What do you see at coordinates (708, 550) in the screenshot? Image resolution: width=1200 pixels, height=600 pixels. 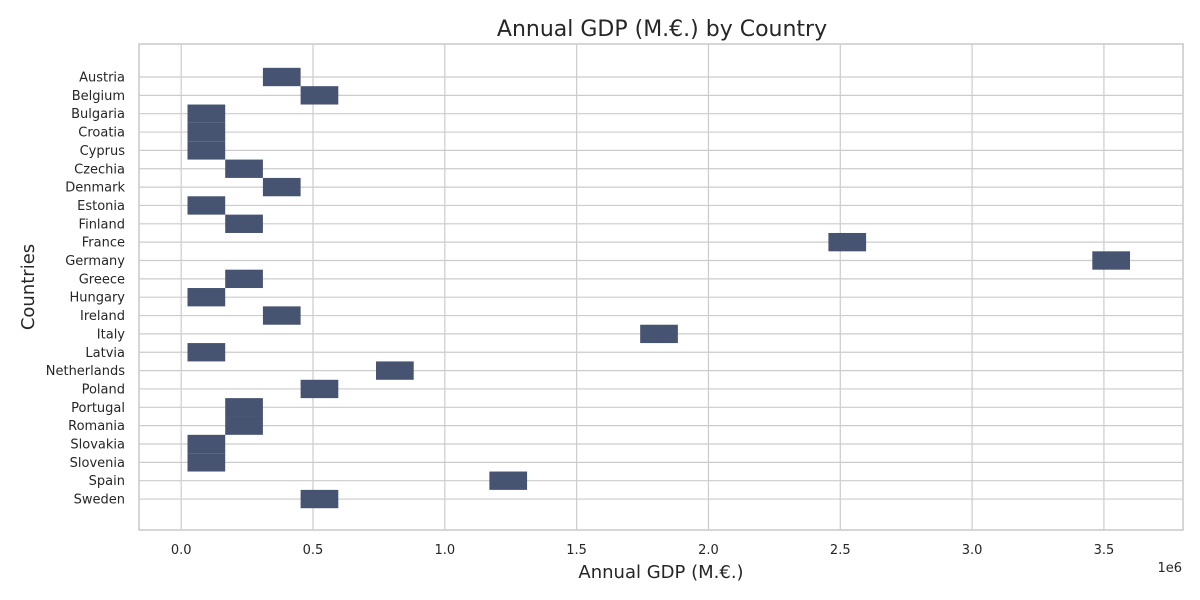 I see `x-tick-label: 2.0` at bounding box center [708, 550].